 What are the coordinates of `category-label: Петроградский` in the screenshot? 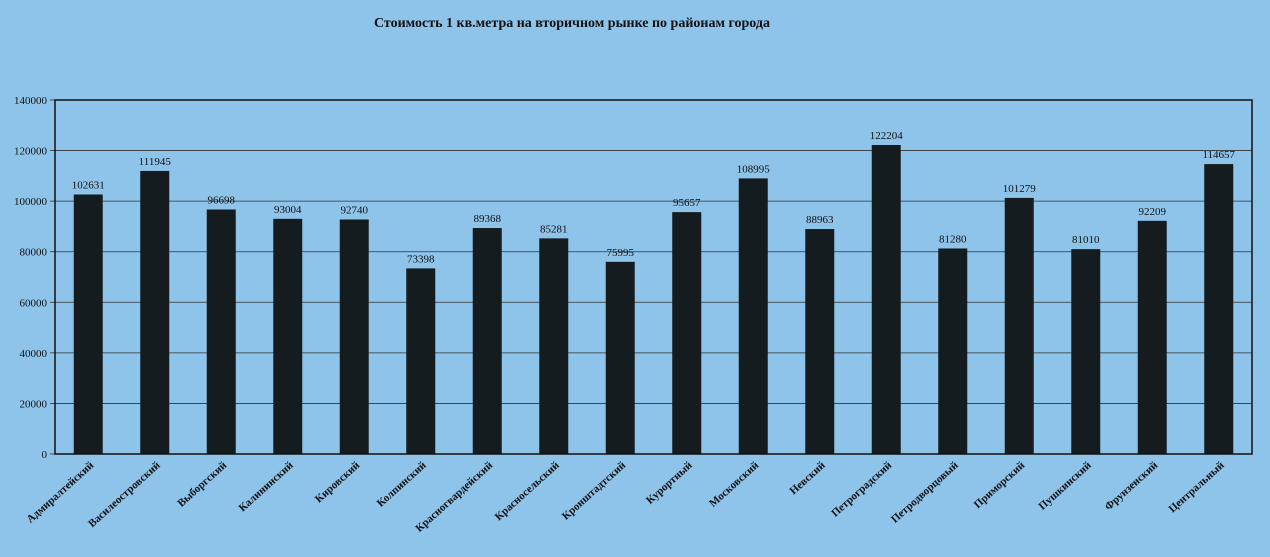 It's located at (861, 489).